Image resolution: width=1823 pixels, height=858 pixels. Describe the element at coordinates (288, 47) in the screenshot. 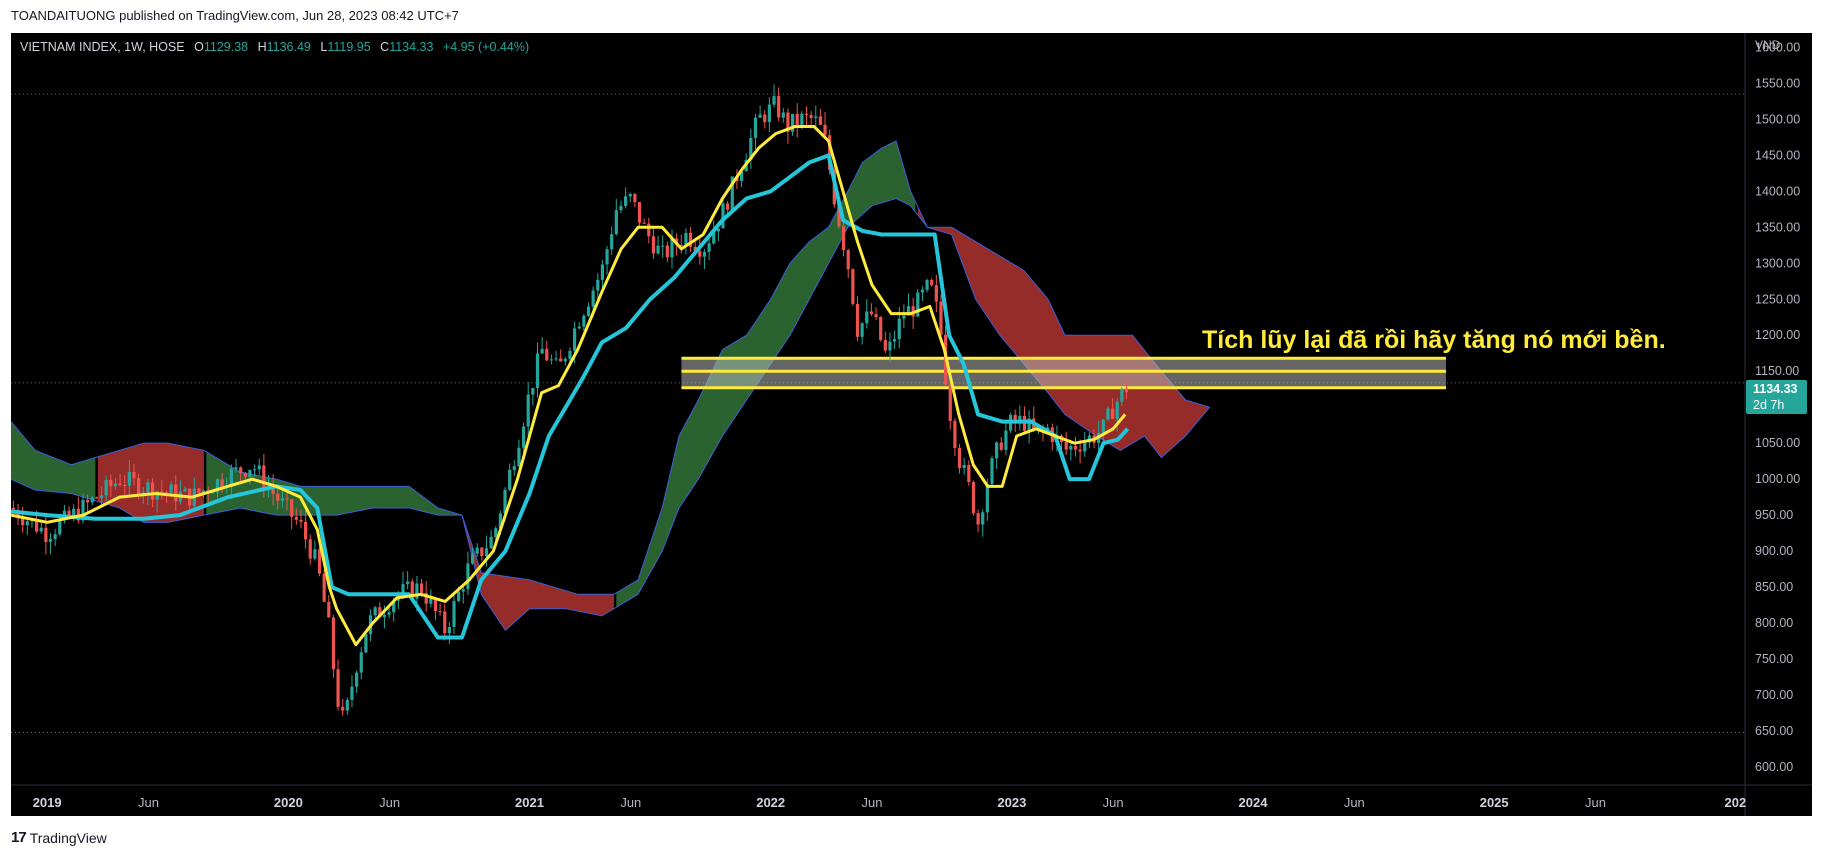

I see `high-value: 1136.49` at that location.